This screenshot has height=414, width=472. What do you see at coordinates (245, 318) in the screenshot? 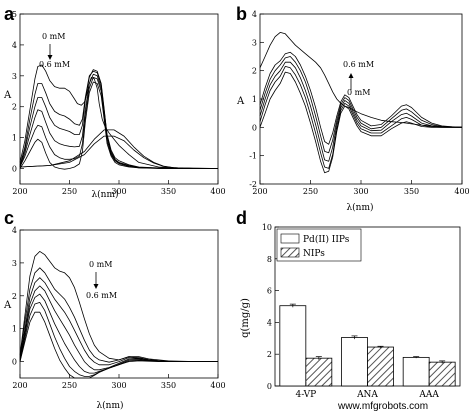
I see `panel-d-ylabel: q(mg/g)` at bounding box center [245, 318].